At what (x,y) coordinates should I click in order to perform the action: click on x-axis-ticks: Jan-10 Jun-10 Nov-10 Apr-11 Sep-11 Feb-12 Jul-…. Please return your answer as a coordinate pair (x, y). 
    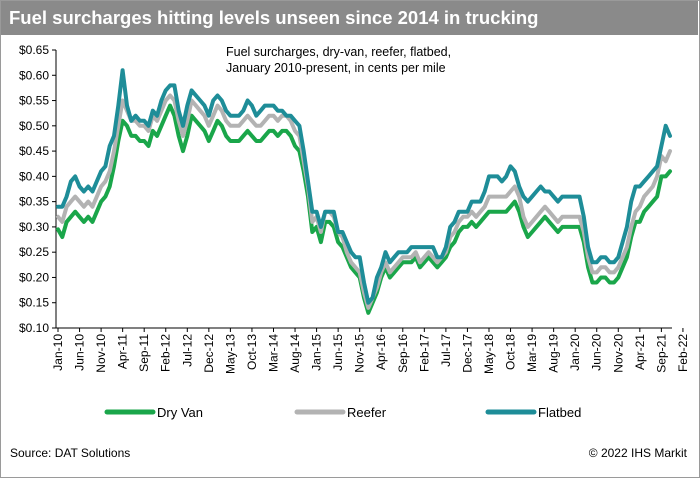
    Looking at the image, I should click on (370, 351).